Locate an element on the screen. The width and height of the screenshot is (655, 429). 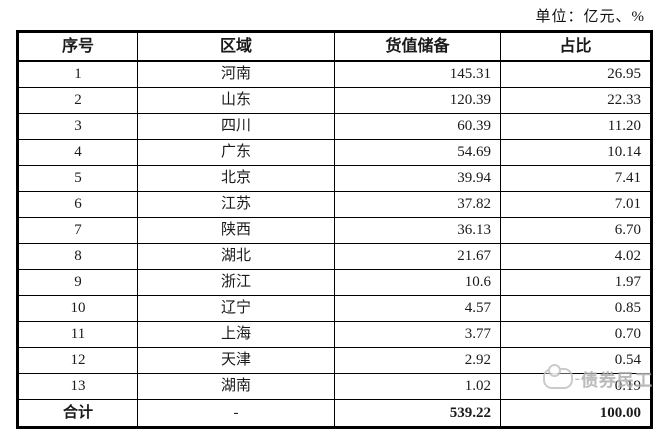
table-header-row: 序号 区域 货值储备 占比 is located at coordinates (334, 46).